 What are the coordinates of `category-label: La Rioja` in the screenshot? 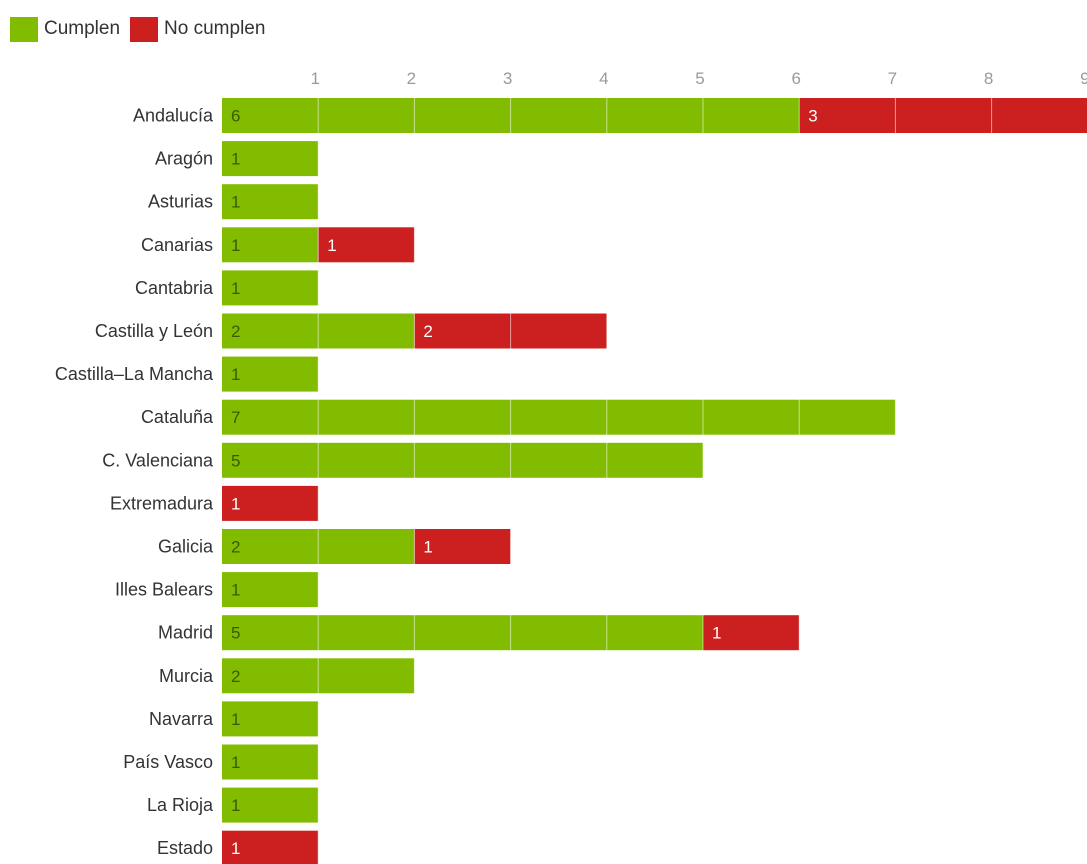 It's located at (180, 805).